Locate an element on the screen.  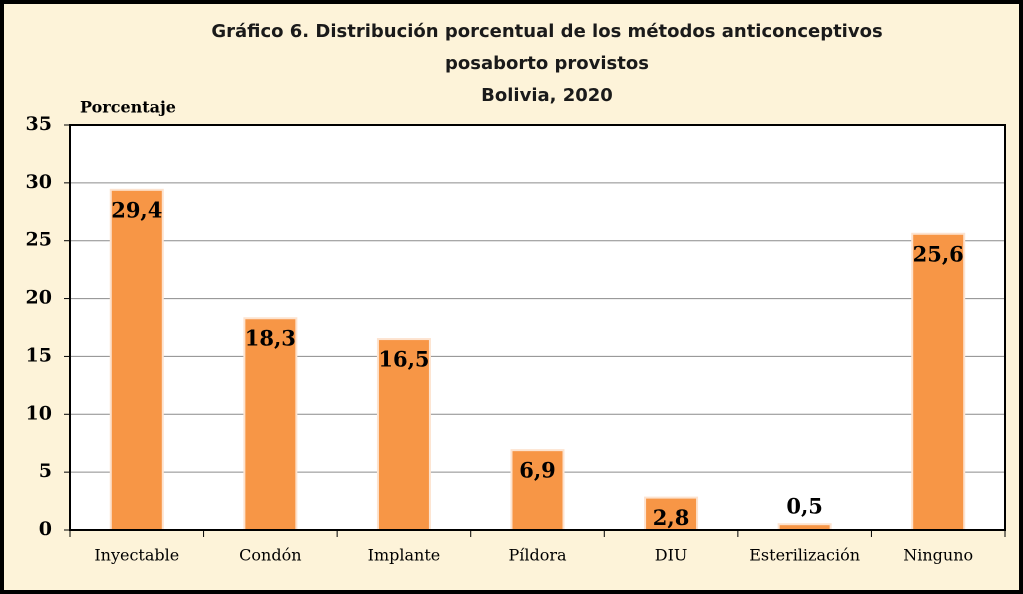
y-tick-label: 30 is located at coordinates (39, 182).